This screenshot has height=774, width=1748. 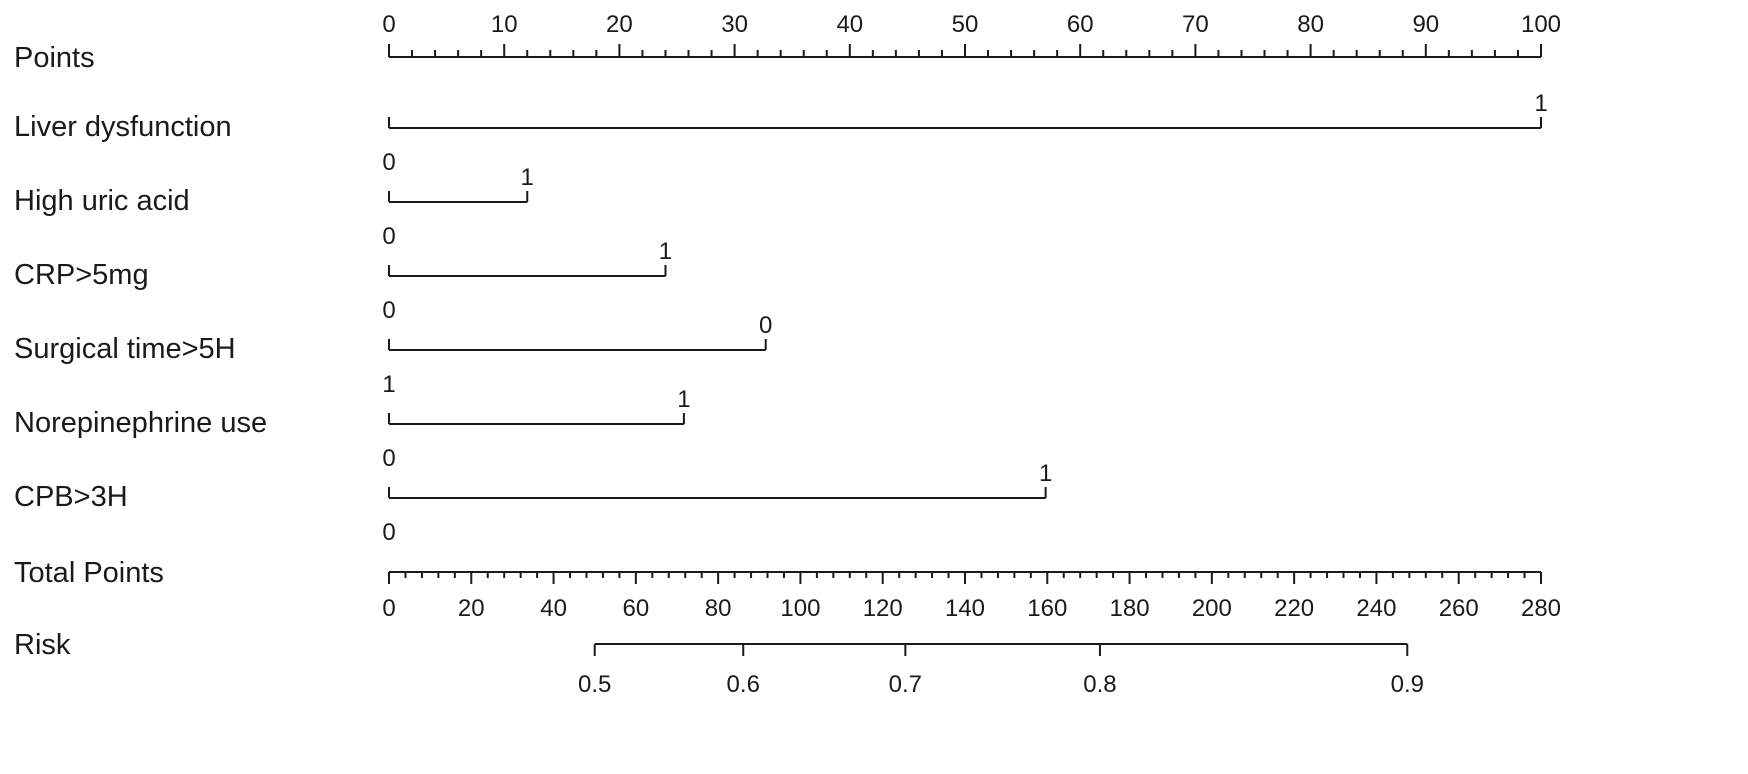 I want to click on level-label-surgical-time-5h: 1, so click(x=388, y=384).